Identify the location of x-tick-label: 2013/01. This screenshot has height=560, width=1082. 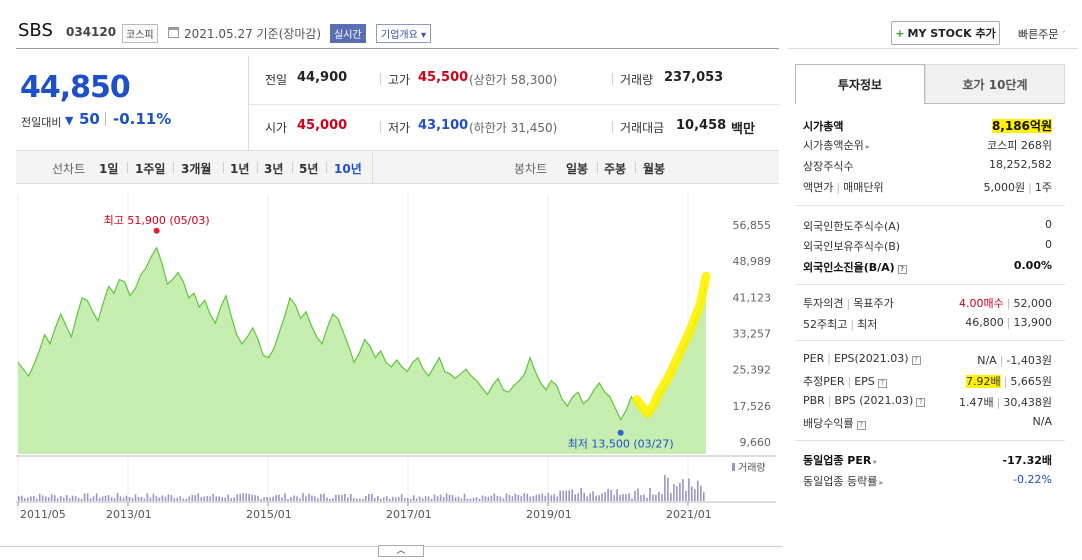
(129, 514).